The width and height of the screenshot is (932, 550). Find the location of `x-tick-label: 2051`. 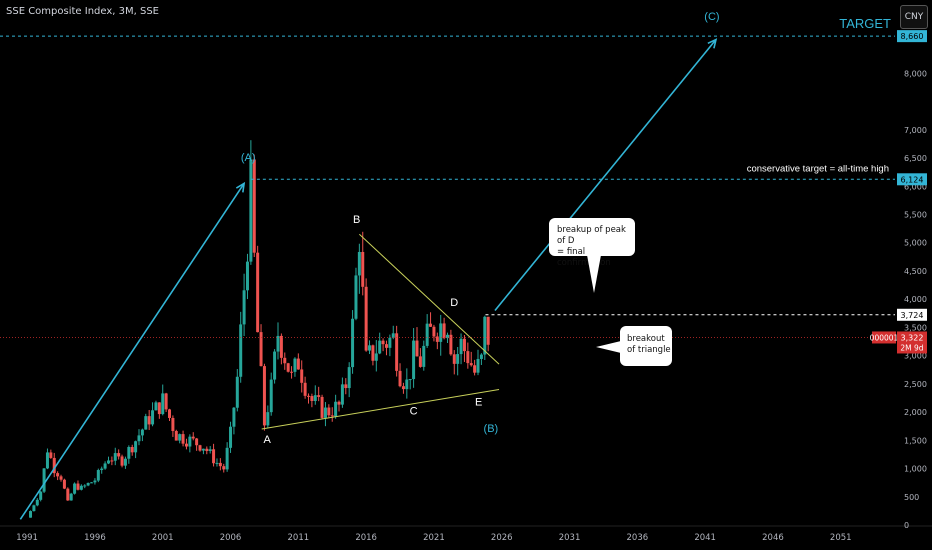

x-tick-label: 2051 is located at coordinates (841, 538).